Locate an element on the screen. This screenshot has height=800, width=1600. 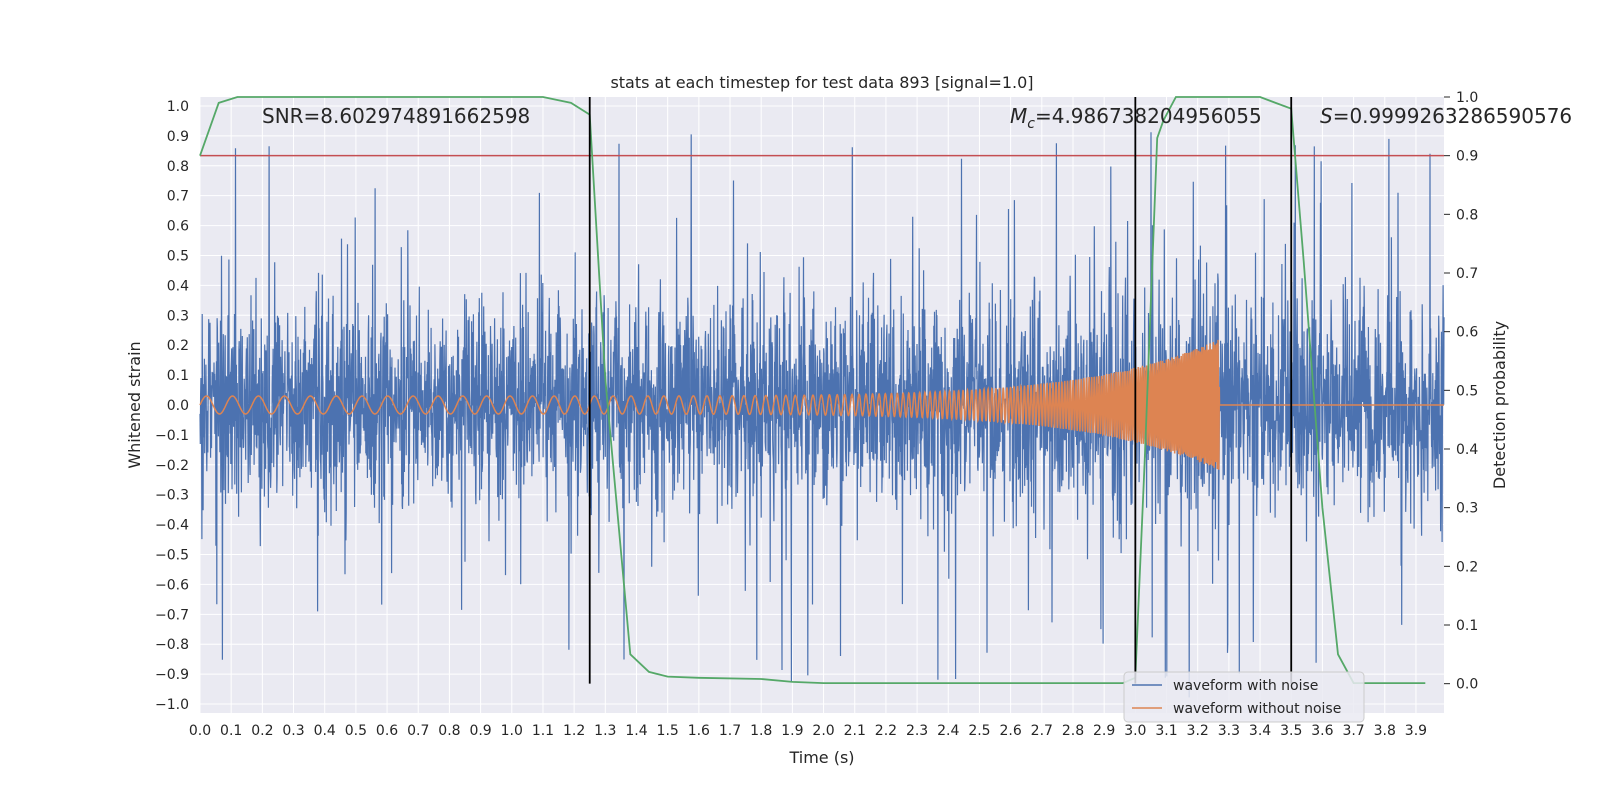
y-tick-label: −0.2 is located at coordinates (172, 466).